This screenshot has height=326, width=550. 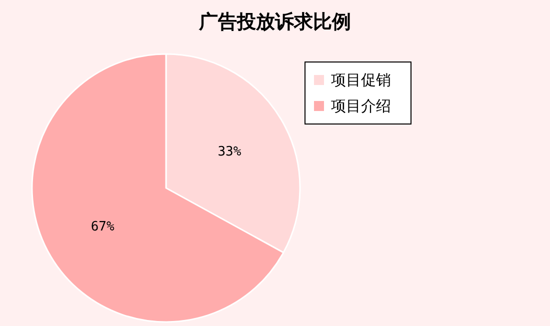 I want to click on legend-label: 项目促销, so click(x=361, y=80).